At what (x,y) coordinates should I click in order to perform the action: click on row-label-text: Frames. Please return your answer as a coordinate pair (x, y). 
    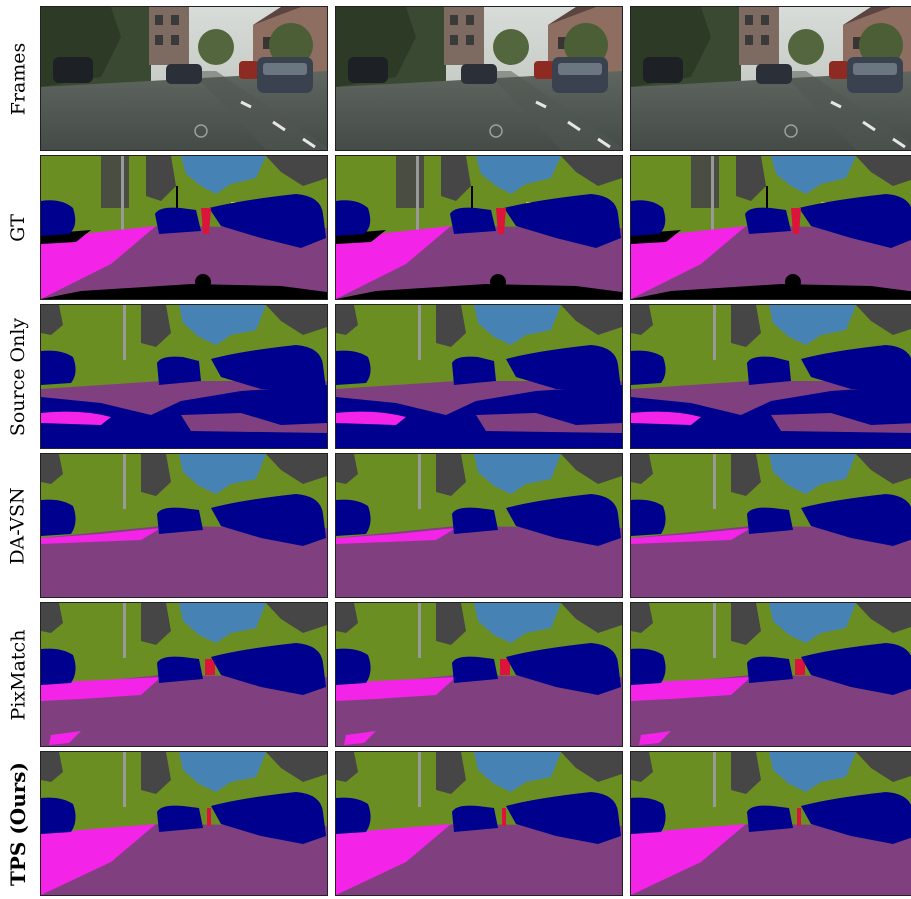
    Looking at the image, I should click on (18, 78).